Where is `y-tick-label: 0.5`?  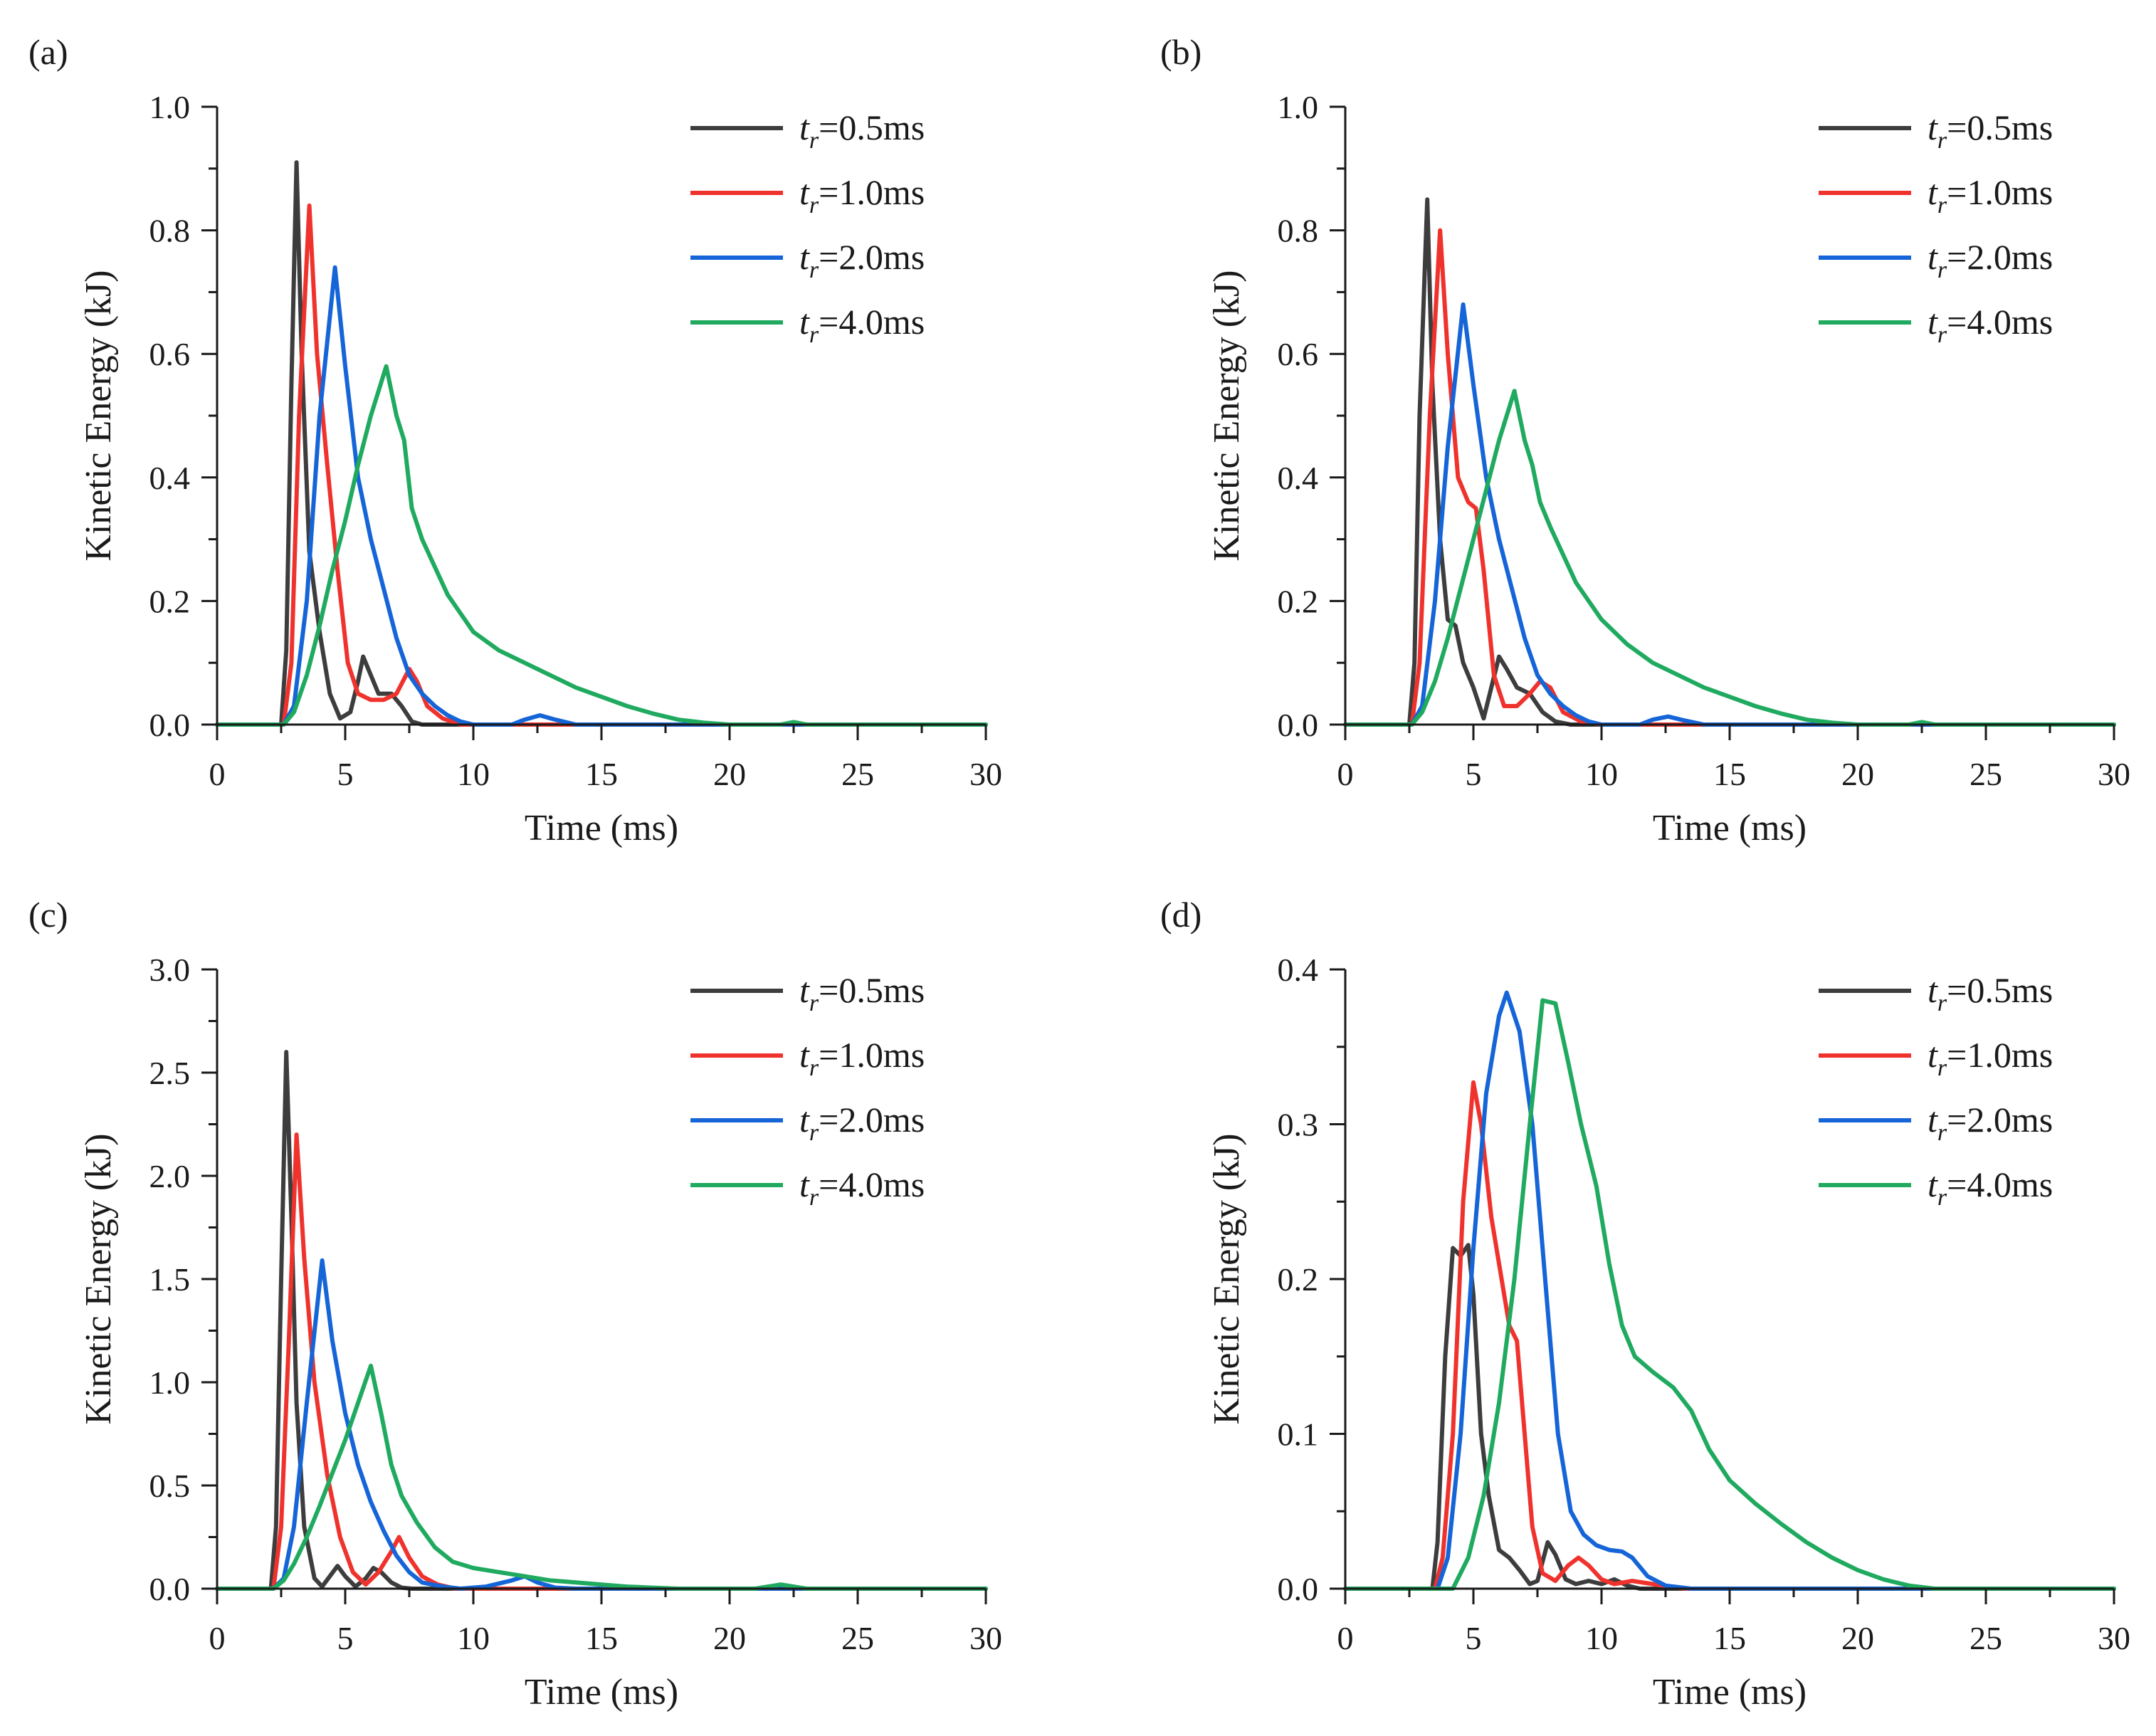
y-tick-label: 0.5 is located at coordinates (170, 1486).